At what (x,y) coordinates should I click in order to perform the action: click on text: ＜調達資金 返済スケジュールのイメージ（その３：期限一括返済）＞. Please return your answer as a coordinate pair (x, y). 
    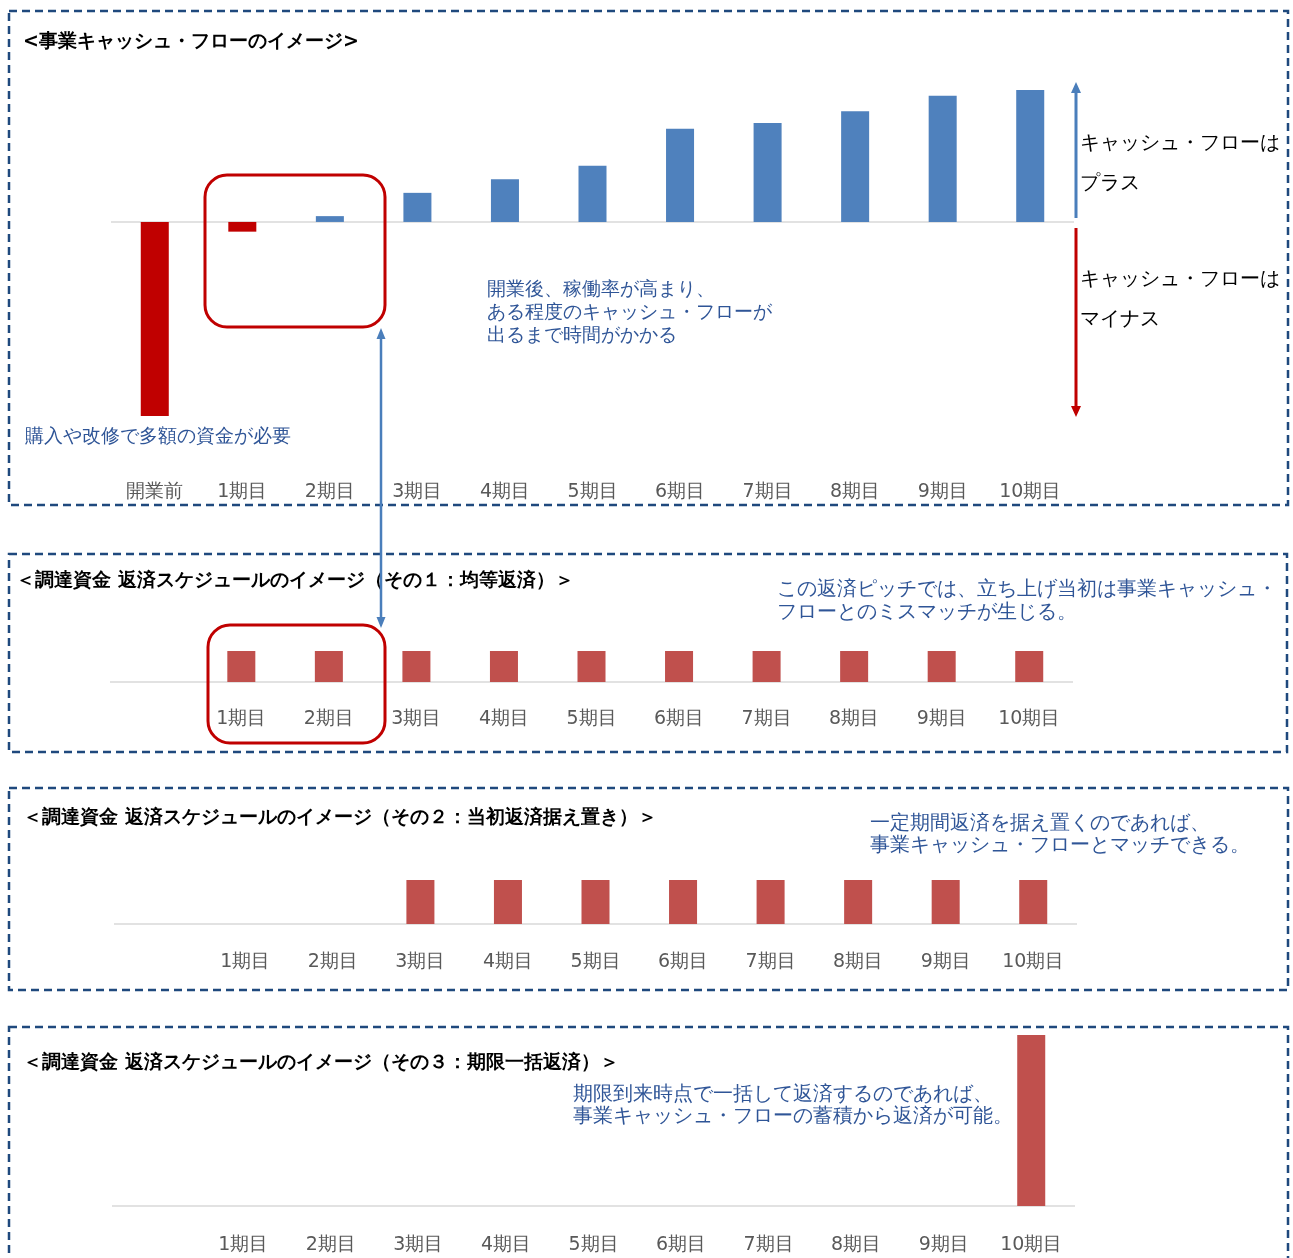
    Looking at the image, I should click on (321, 1061).